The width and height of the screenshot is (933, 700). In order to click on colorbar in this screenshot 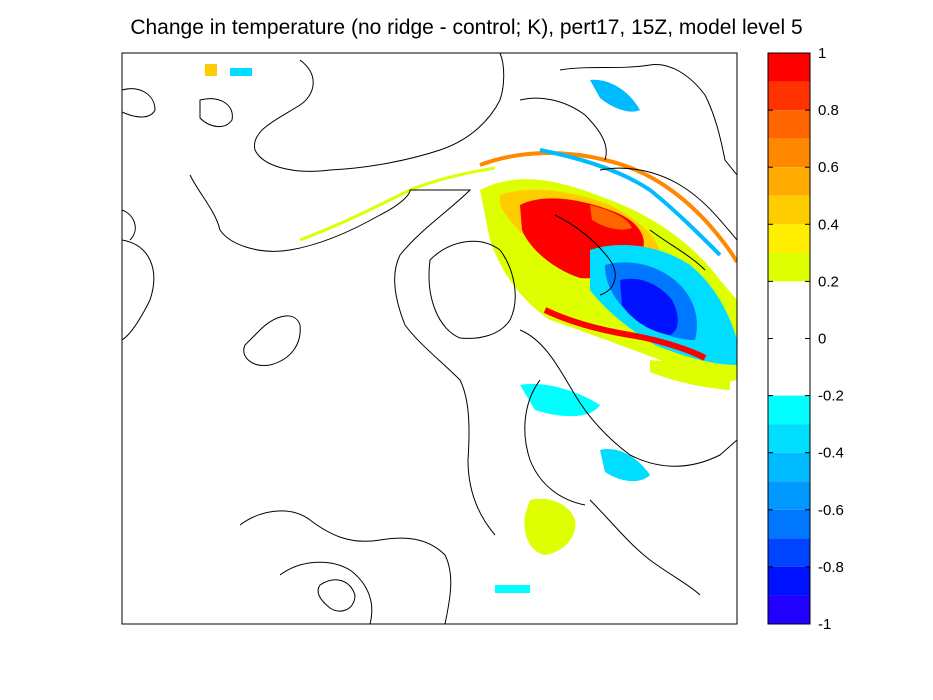, I will do `click(789, 338)`.